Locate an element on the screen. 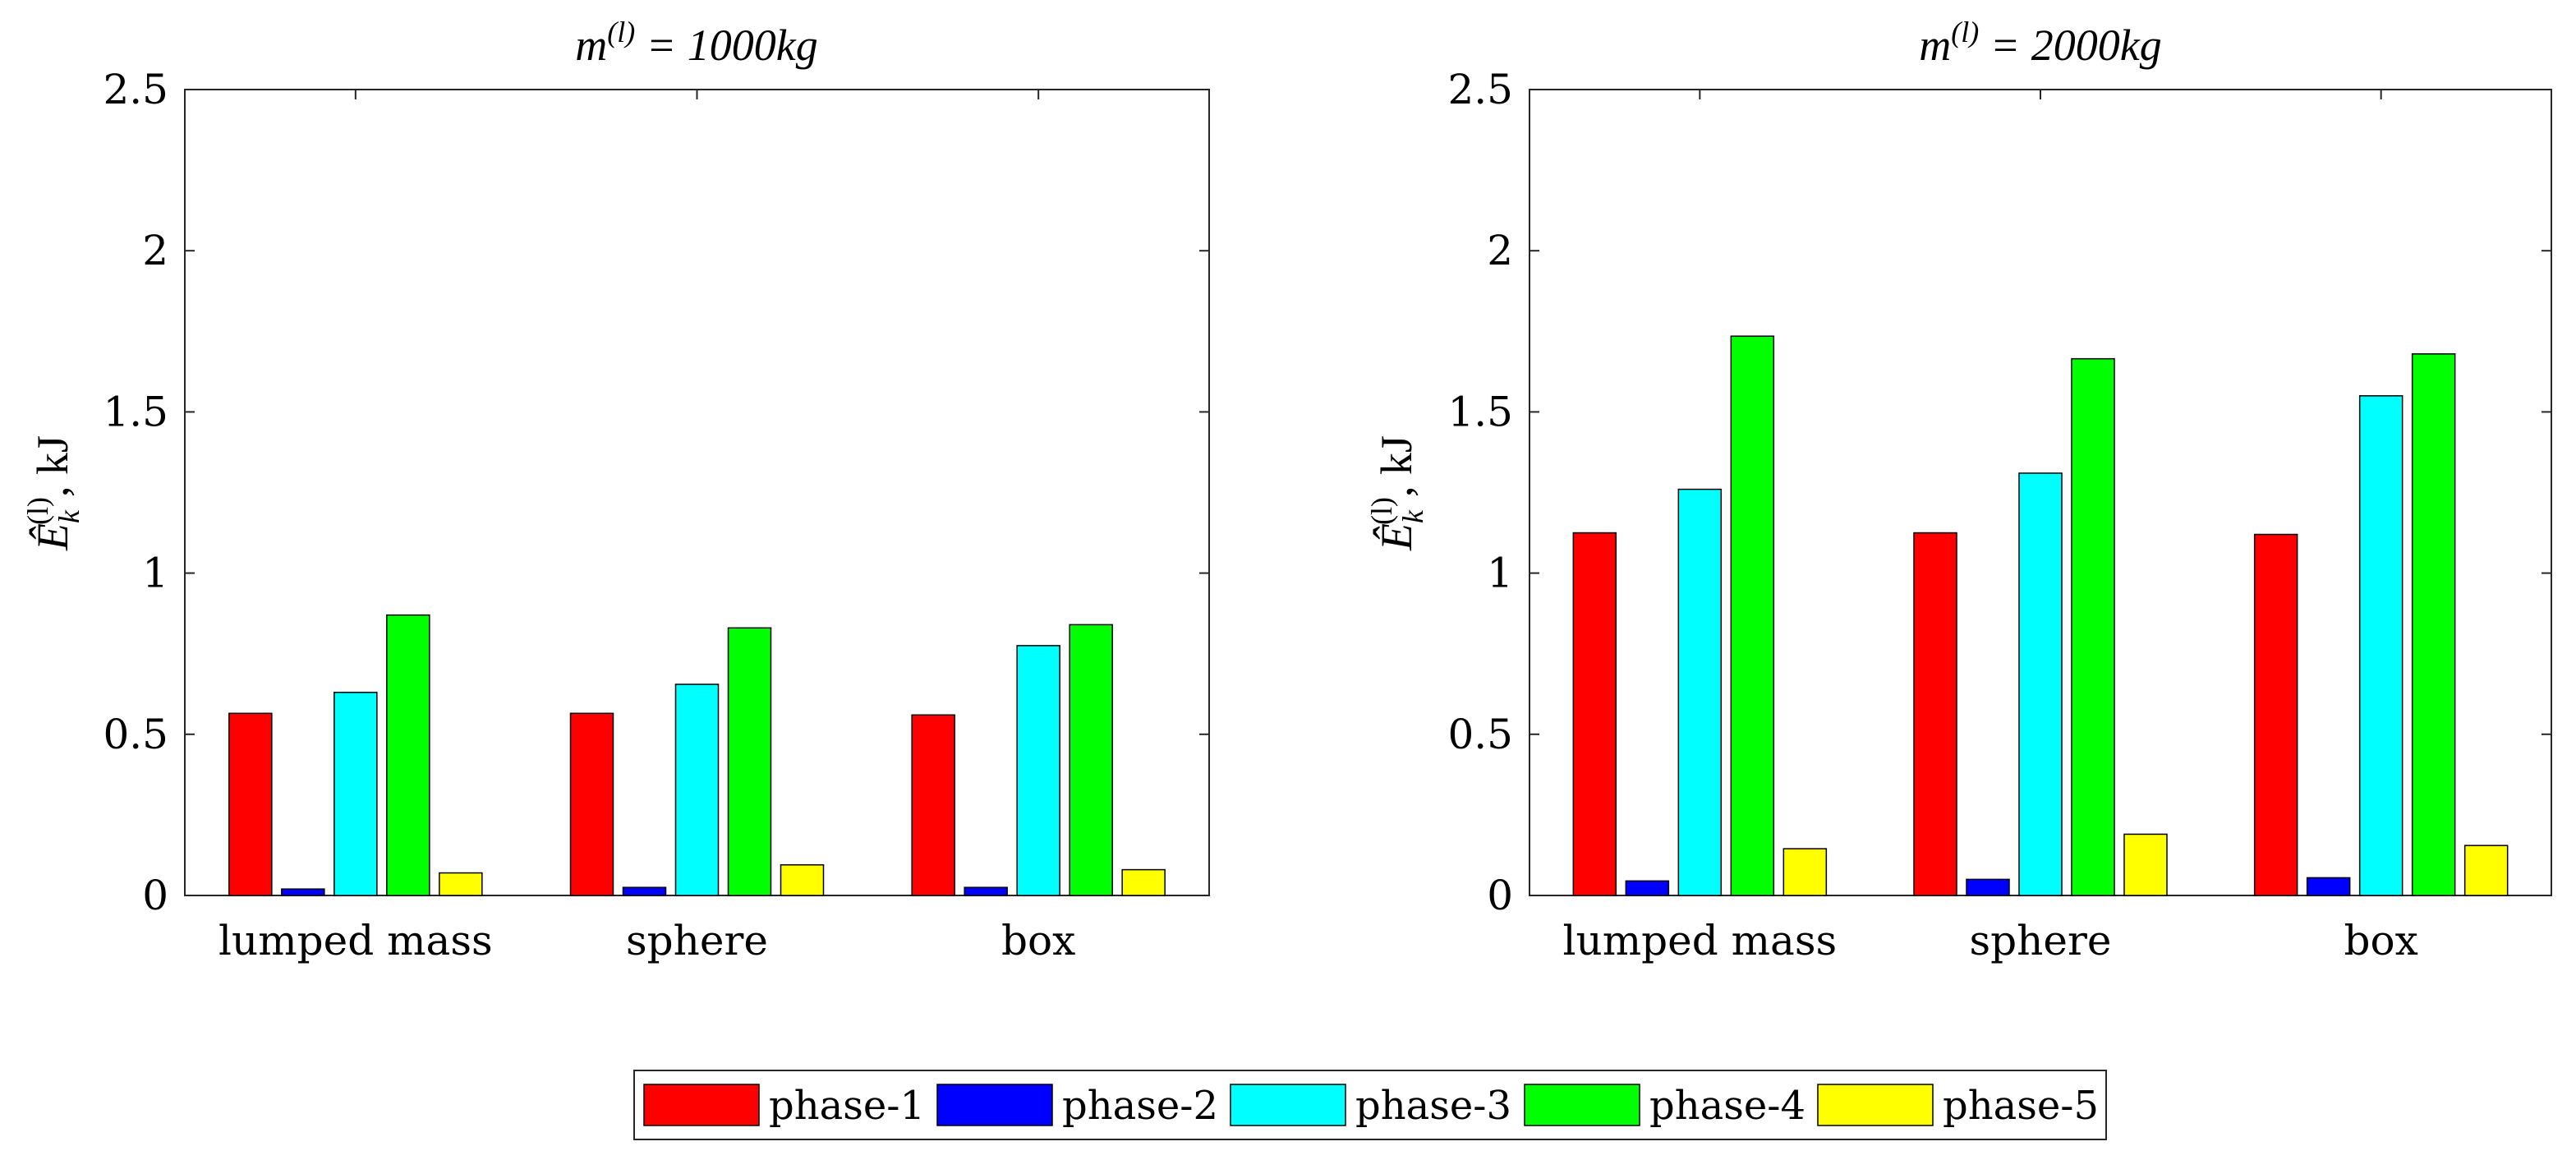 Image resolution: width=2576 pixels, height=1160 pixels. bars is located at coordinates (697, 755).